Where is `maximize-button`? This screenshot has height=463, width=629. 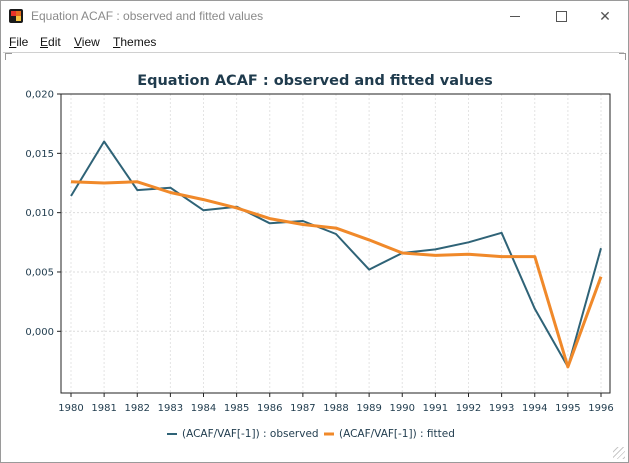 maximize-button is located at coordinates (561, 16).